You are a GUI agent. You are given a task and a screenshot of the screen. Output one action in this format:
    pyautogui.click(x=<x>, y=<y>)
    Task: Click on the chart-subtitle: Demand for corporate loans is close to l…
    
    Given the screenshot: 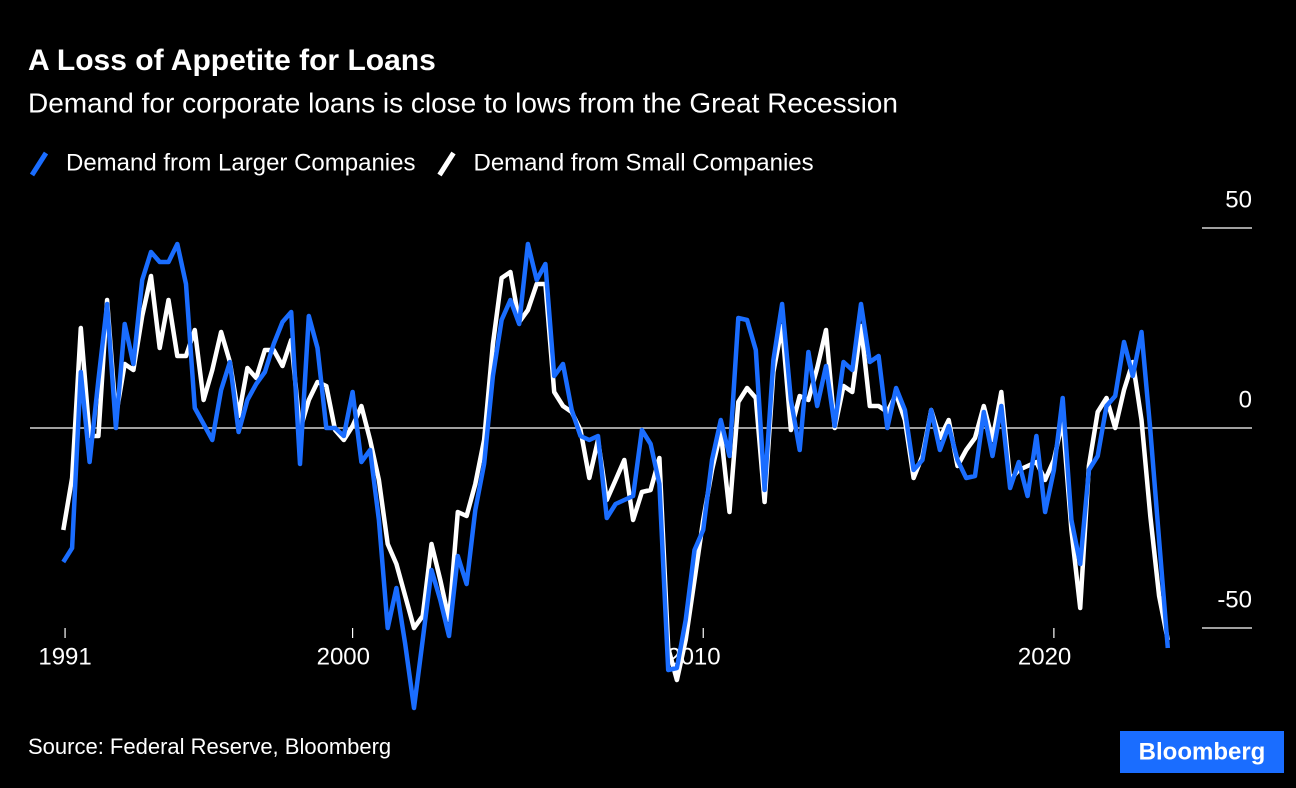 What is the action you would take?
    pyautogui.click(x=463, y=102)
    